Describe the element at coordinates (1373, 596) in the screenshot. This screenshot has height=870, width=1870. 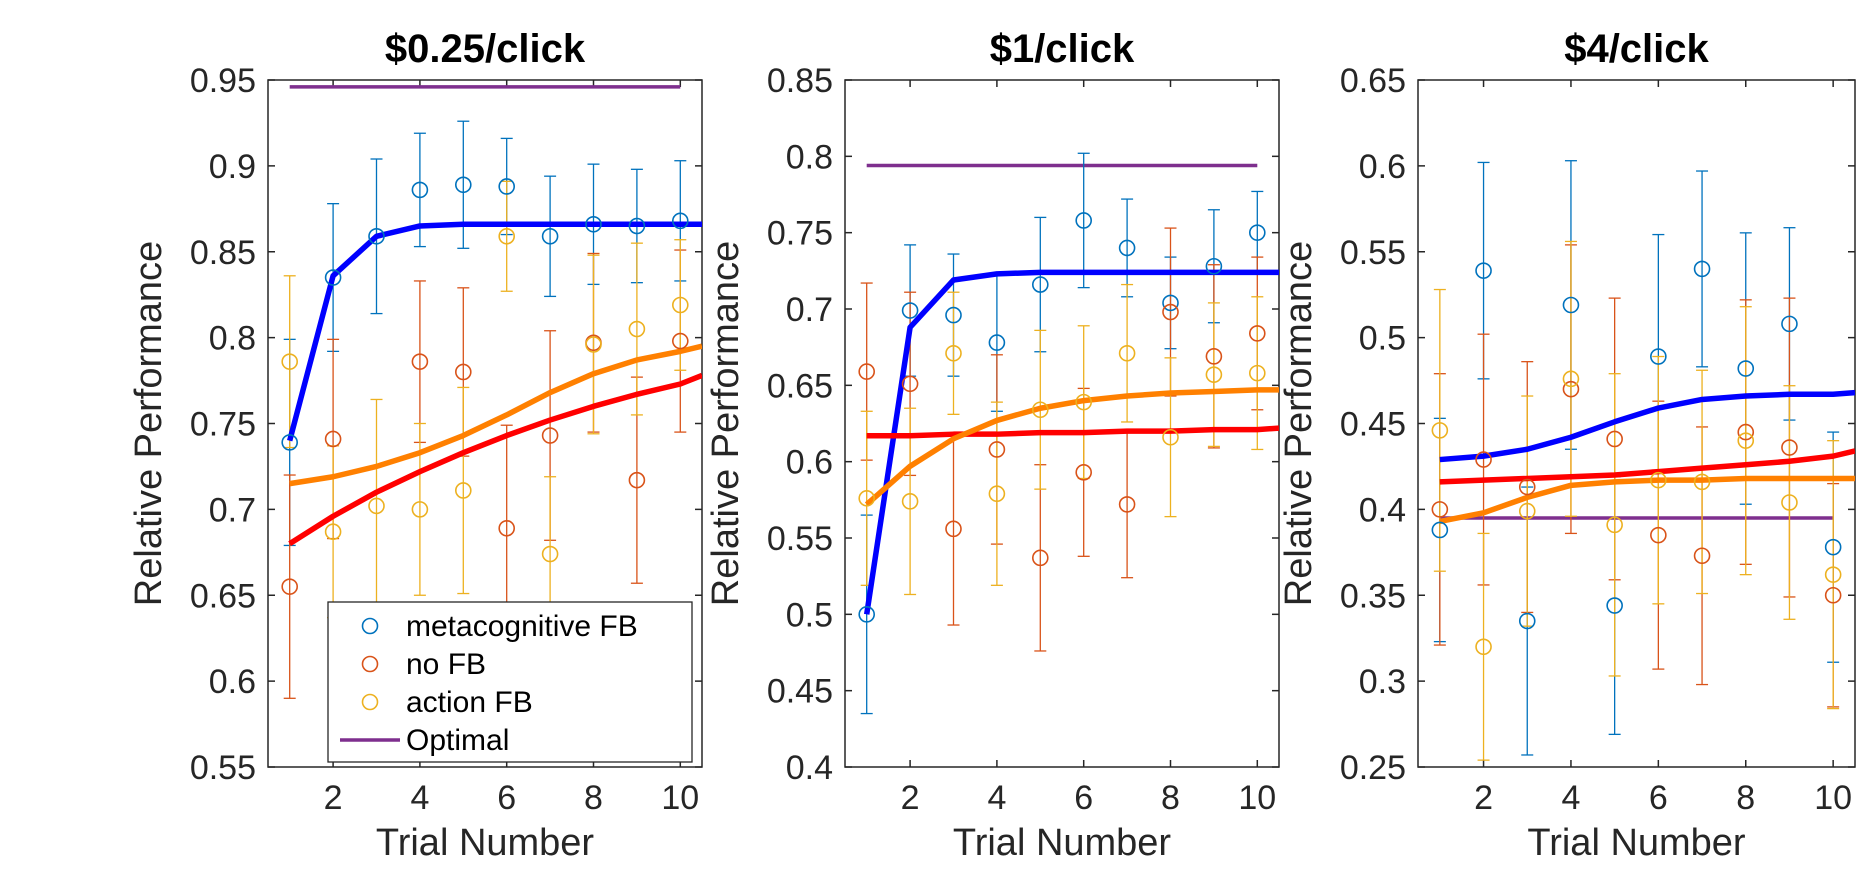
I see `y-tick-label: 0.35` at that location.